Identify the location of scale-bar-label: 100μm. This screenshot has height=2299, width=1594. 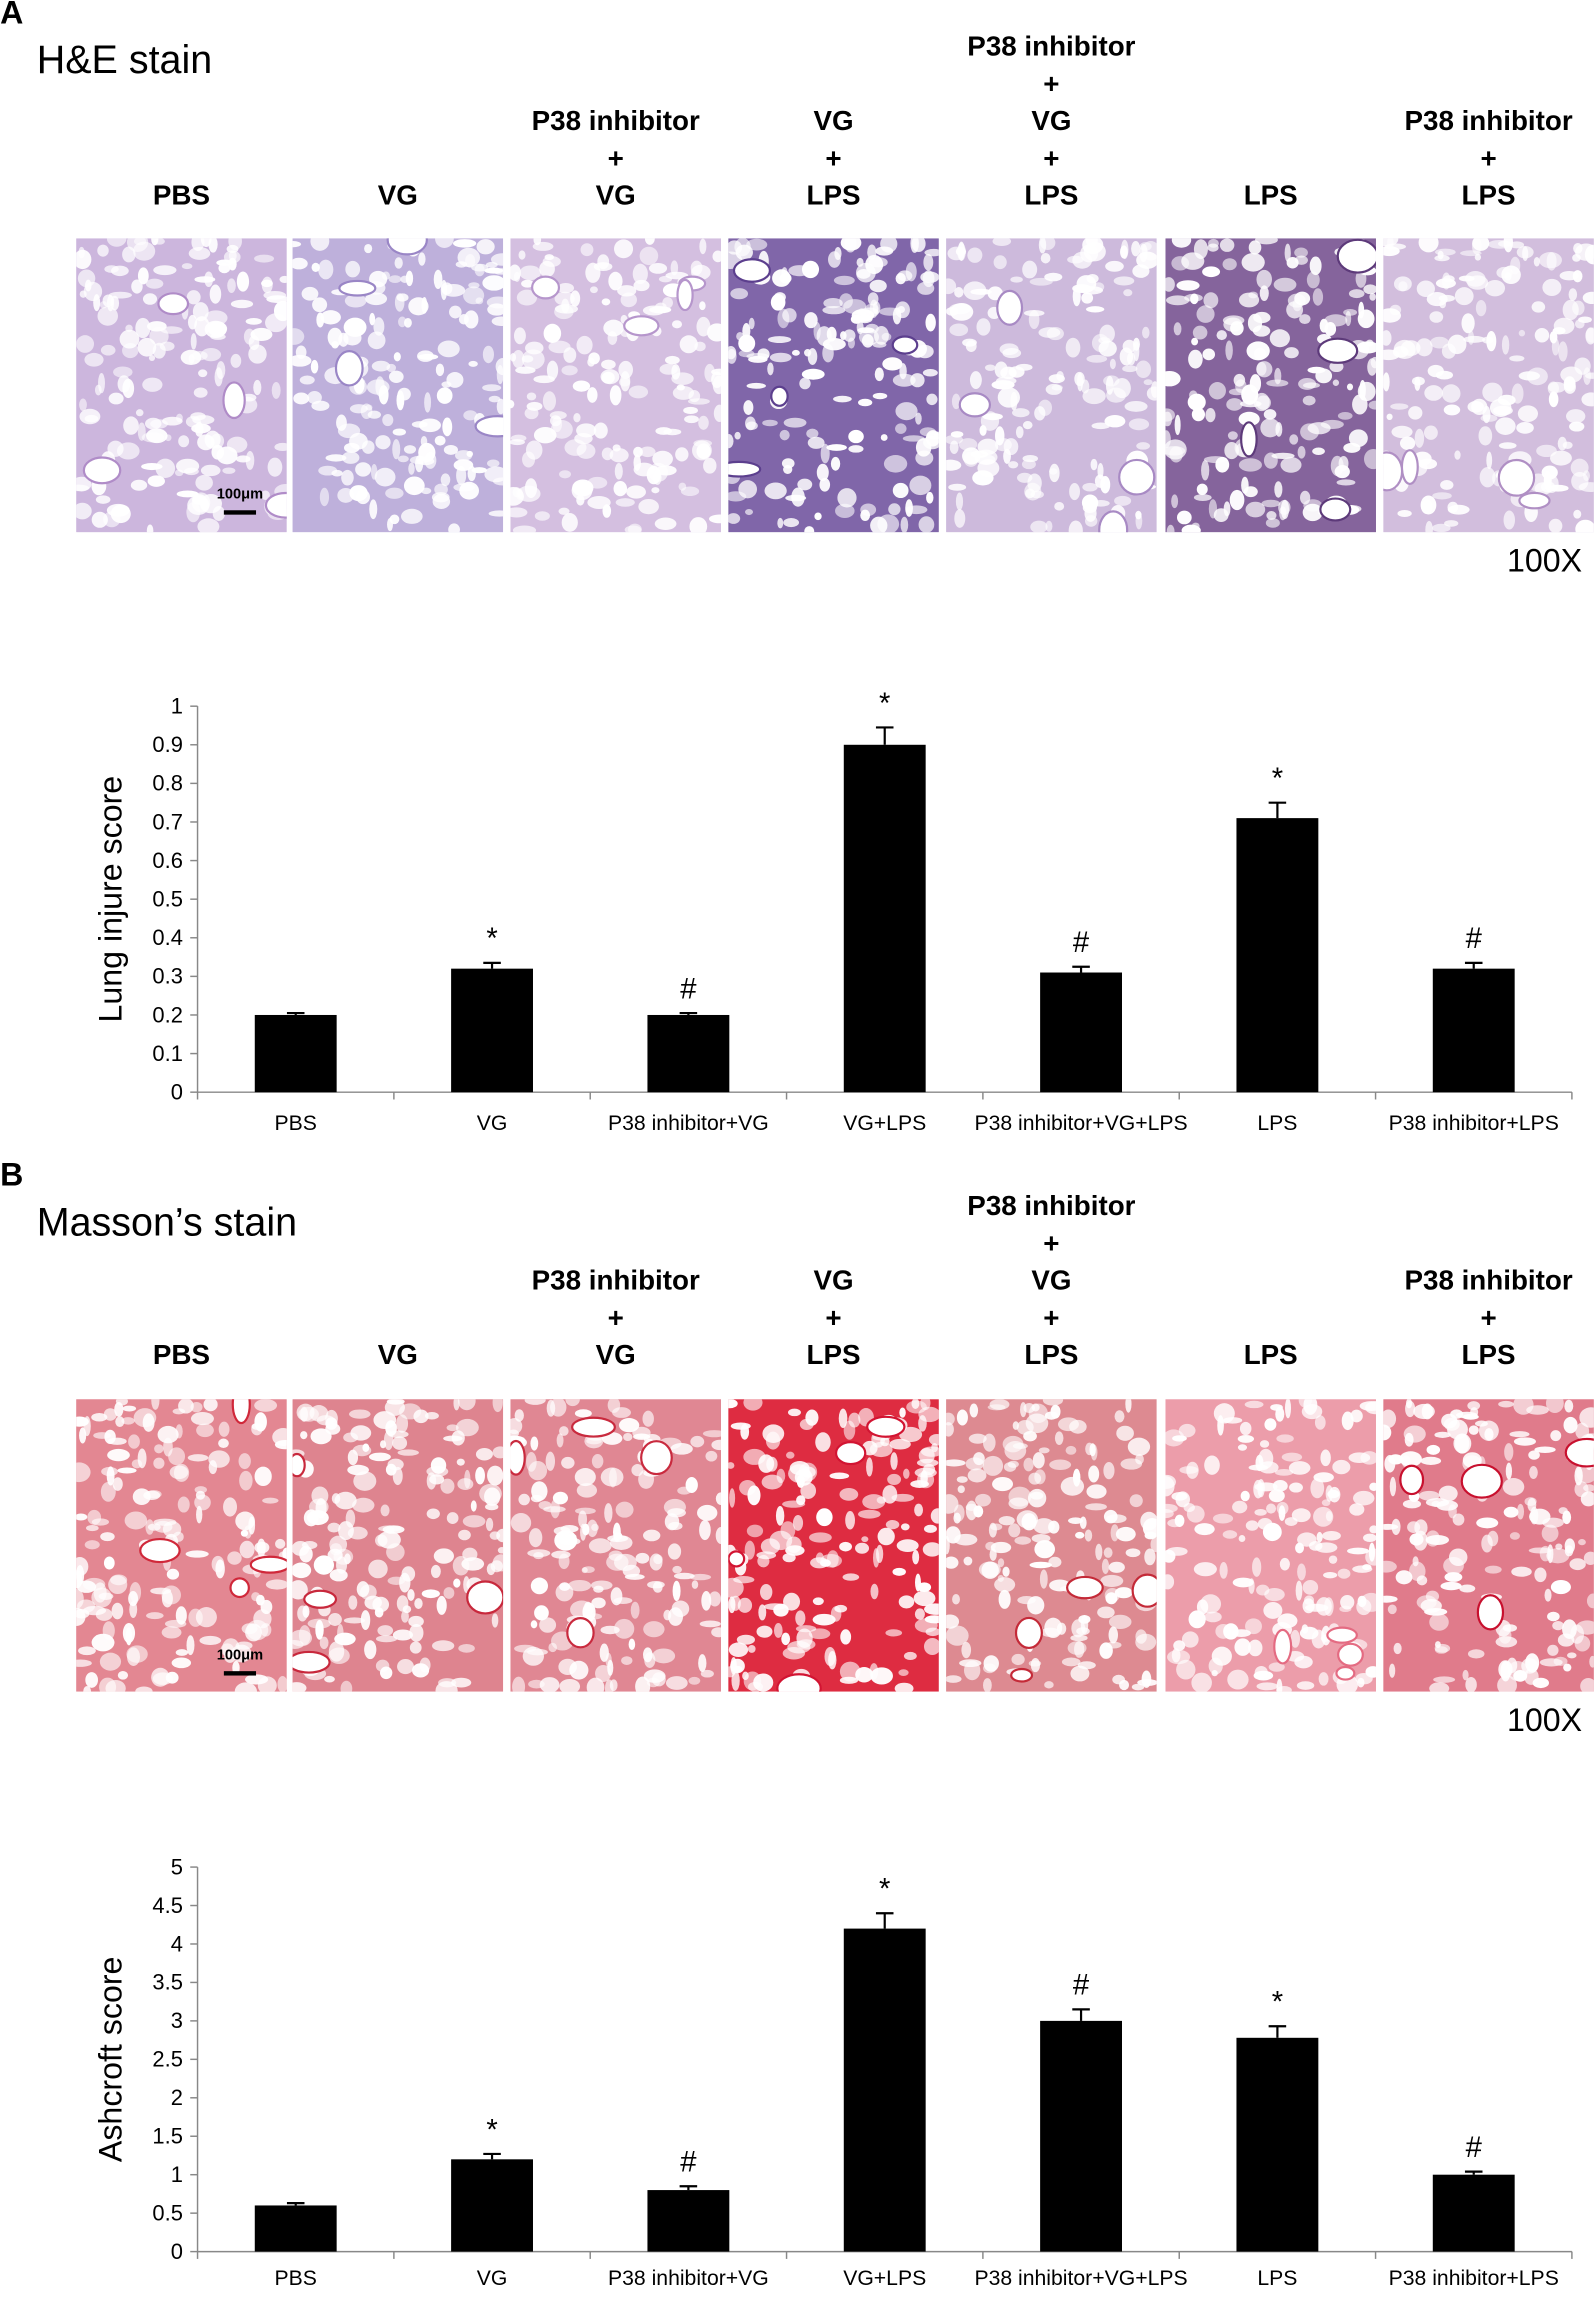
(240, 495).